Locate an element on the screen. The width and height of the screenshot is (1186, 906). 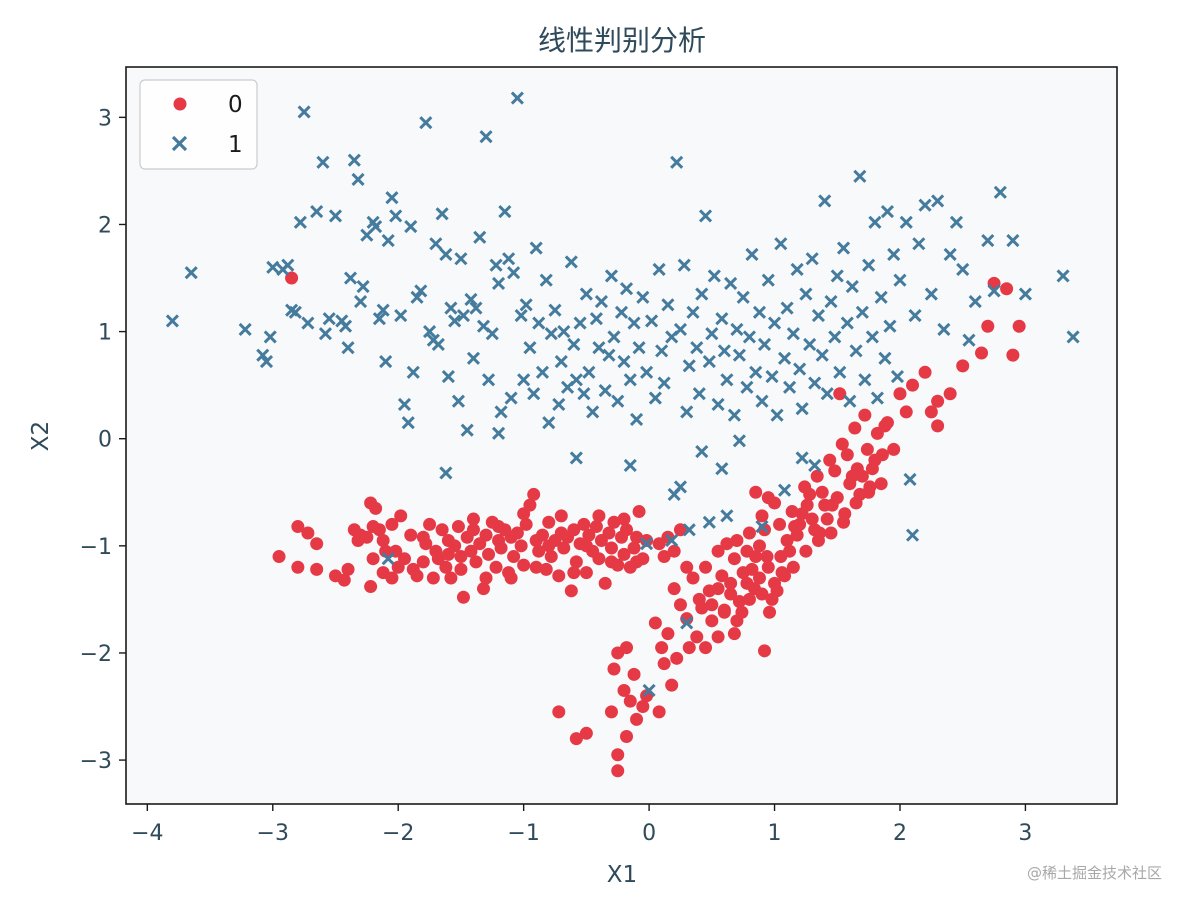
y-tick-label: 3 is located at coordinates (105, 118).